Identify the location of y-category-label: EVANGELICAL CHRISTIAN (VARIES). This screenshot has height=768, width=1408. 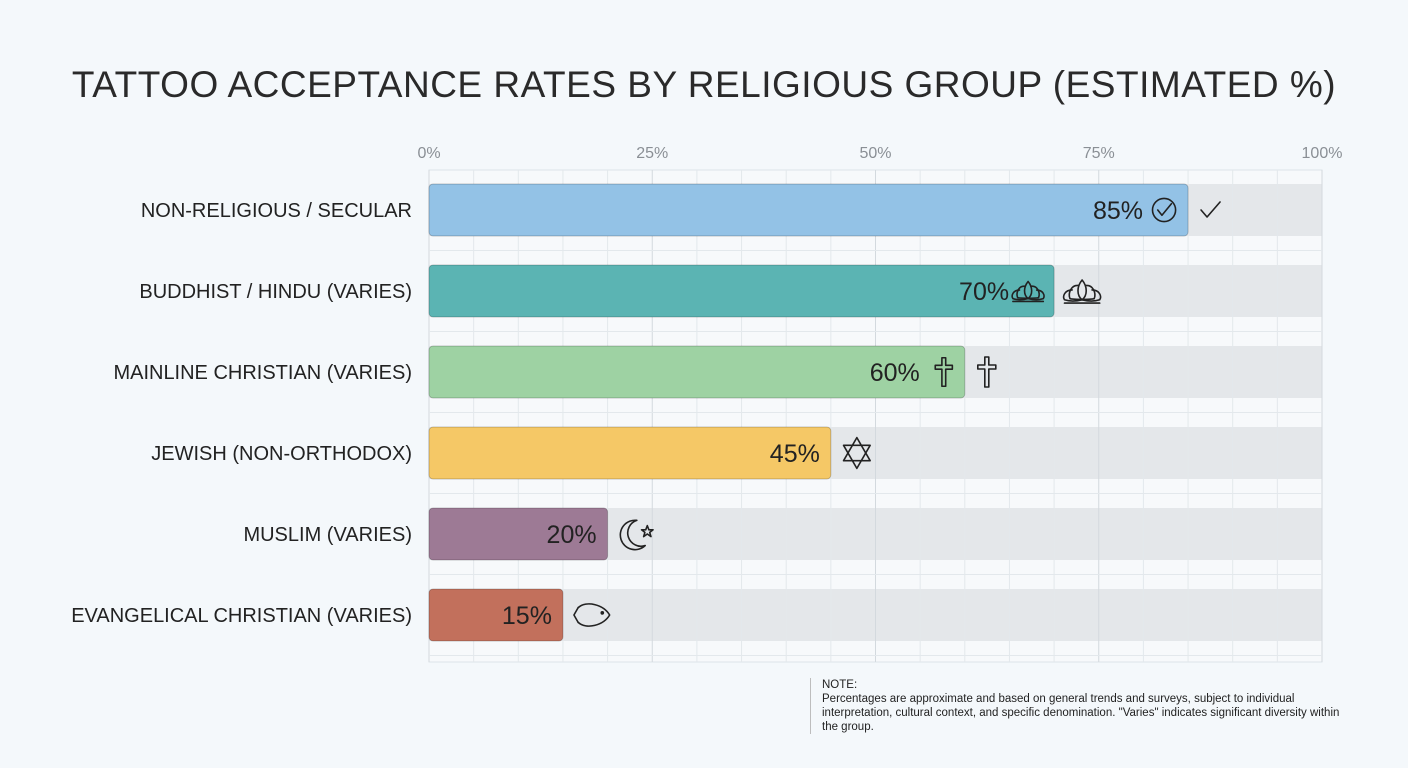
(241, 616).